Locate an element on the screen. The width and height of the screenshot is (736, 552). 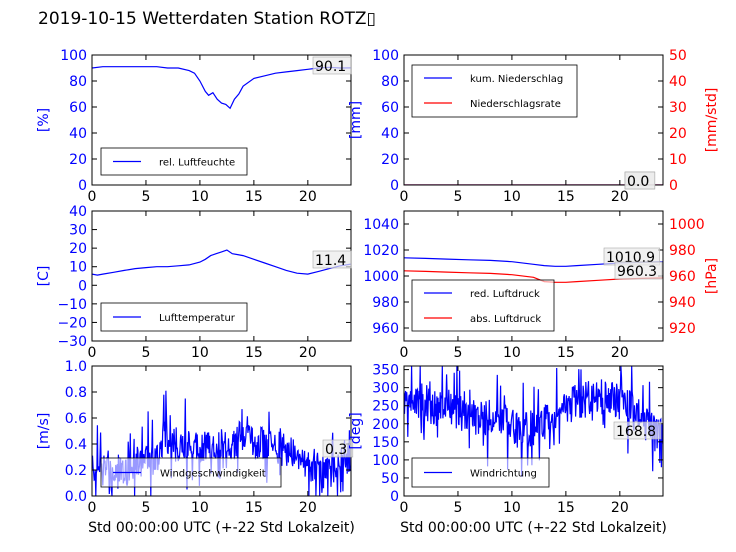
series-line-lufttemperatur is located at coordinates (221, 262).